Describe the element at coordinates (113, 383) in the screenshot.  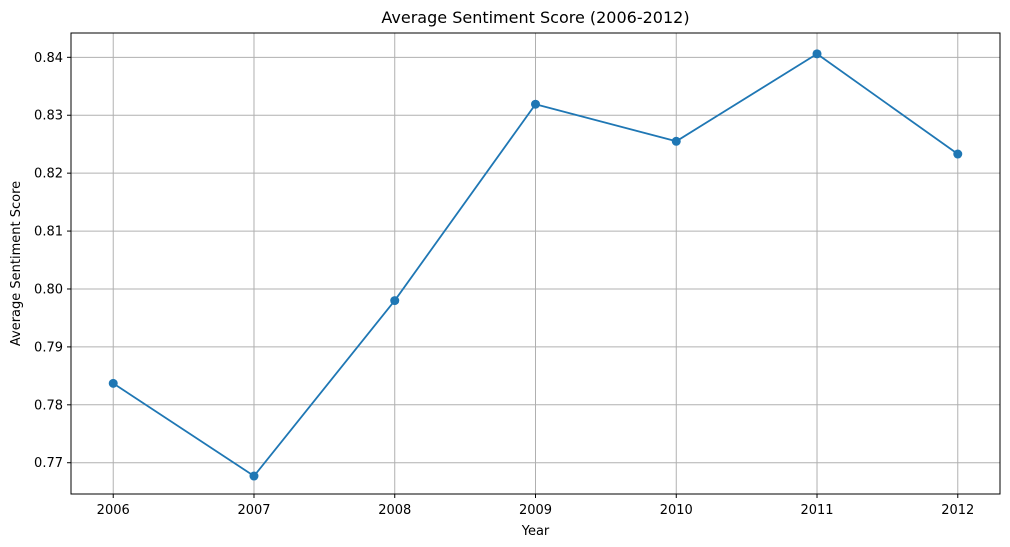
I see `data-point-2006` at that location.